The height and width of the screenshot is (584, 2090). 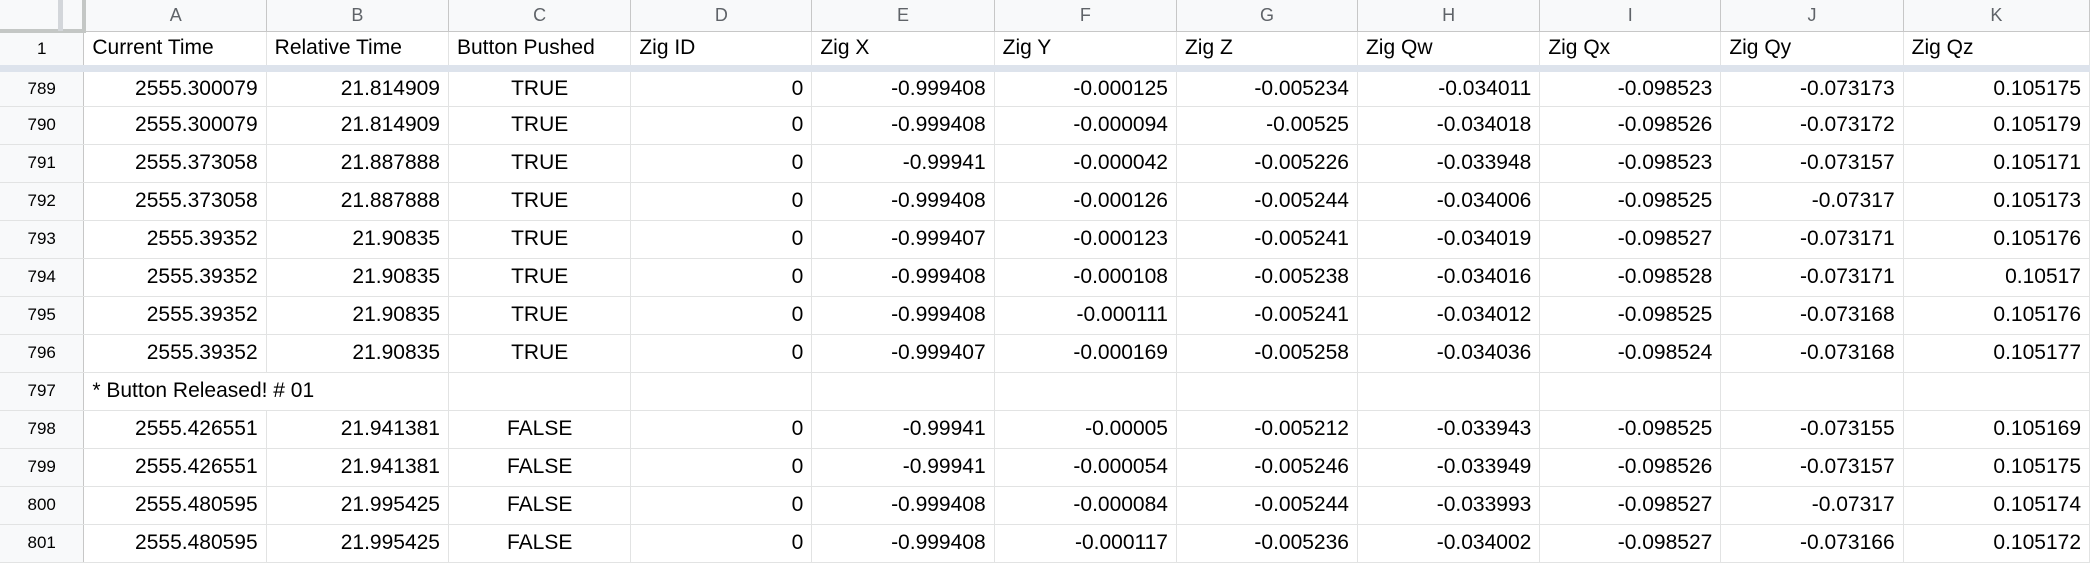 What do you see at coordinates (1449, 429) in the screenshot?
I see `table-cell: -0.033943` at bounding box center [1449, 429].